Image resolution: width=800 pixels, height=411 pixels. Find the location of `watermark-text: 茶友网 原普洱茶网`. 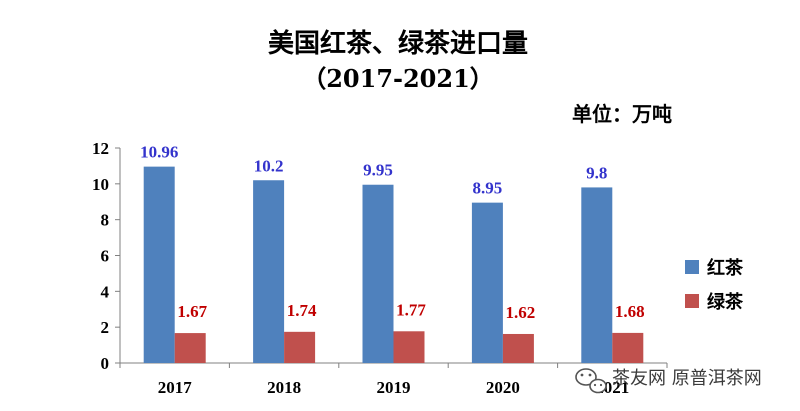

watermark-text: 茶友网 原普洱茶网 is located at coordinates (687, 378).